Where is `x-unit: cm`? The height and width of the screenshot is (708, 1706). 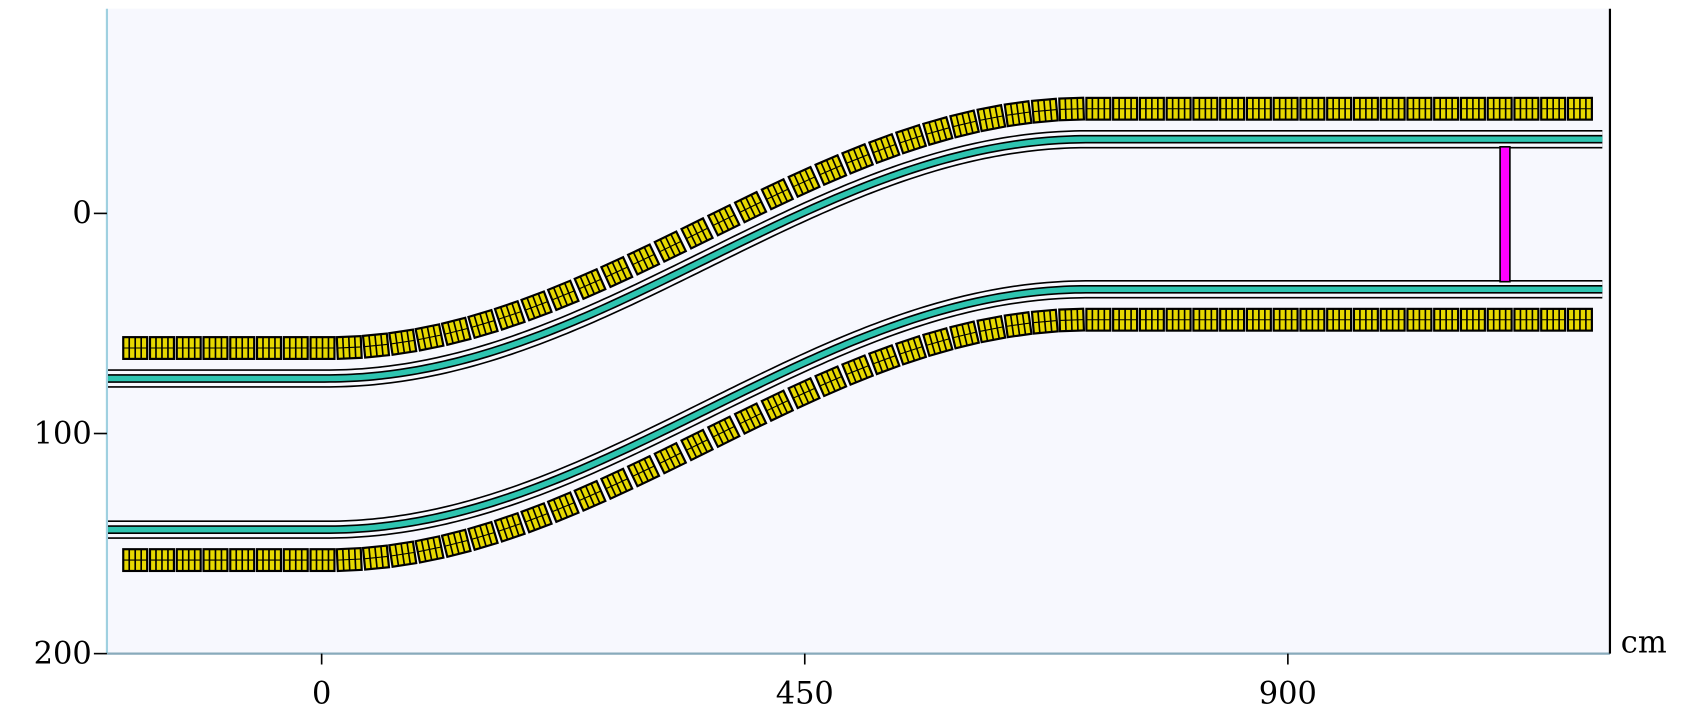 x-unit: cm is located at coordinates (1644, 643).